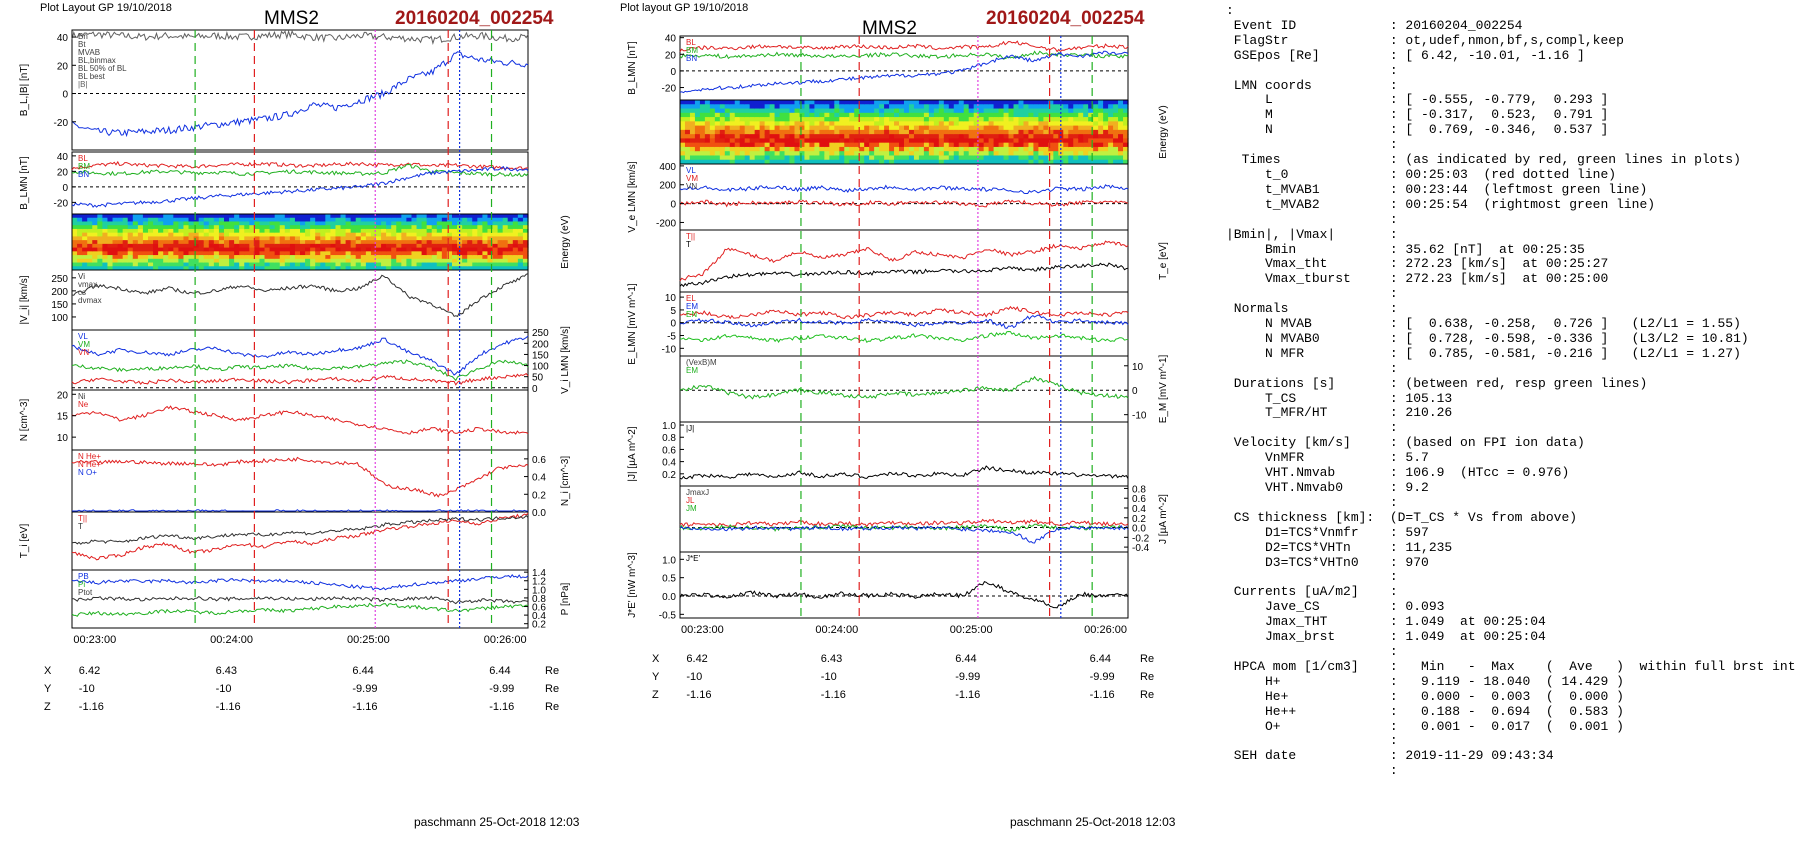 This screenshot has height=841, width=1804. Describe the element at coordinates (300, 529) in the screenshot. I see `series-line` at that location.